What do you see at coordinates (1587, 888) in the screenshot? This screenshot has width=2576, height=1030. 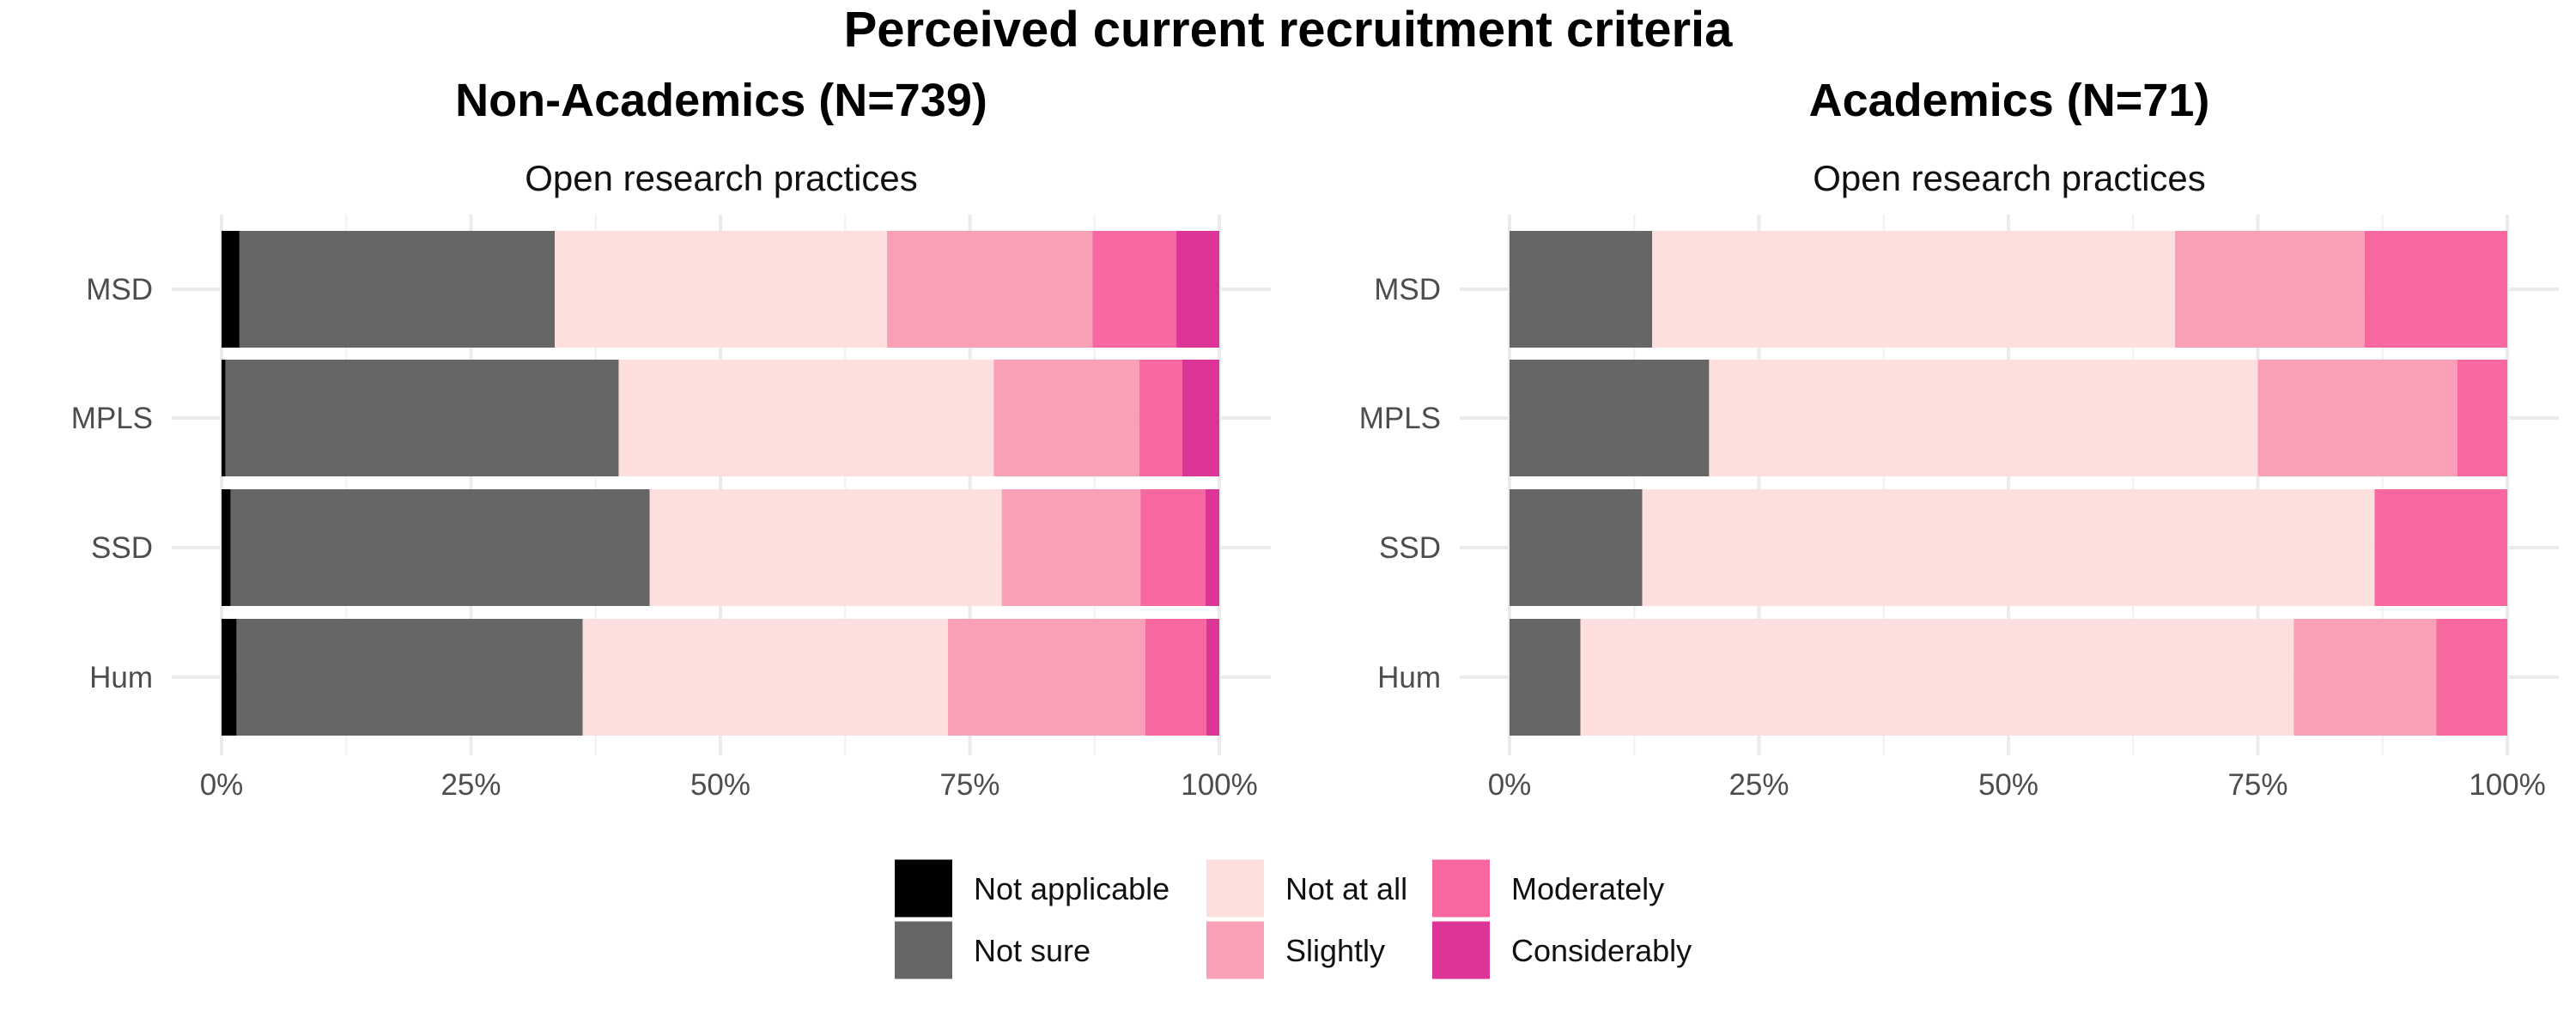 I see `legend-label: Moderately` at bounding box center [1587, 888].